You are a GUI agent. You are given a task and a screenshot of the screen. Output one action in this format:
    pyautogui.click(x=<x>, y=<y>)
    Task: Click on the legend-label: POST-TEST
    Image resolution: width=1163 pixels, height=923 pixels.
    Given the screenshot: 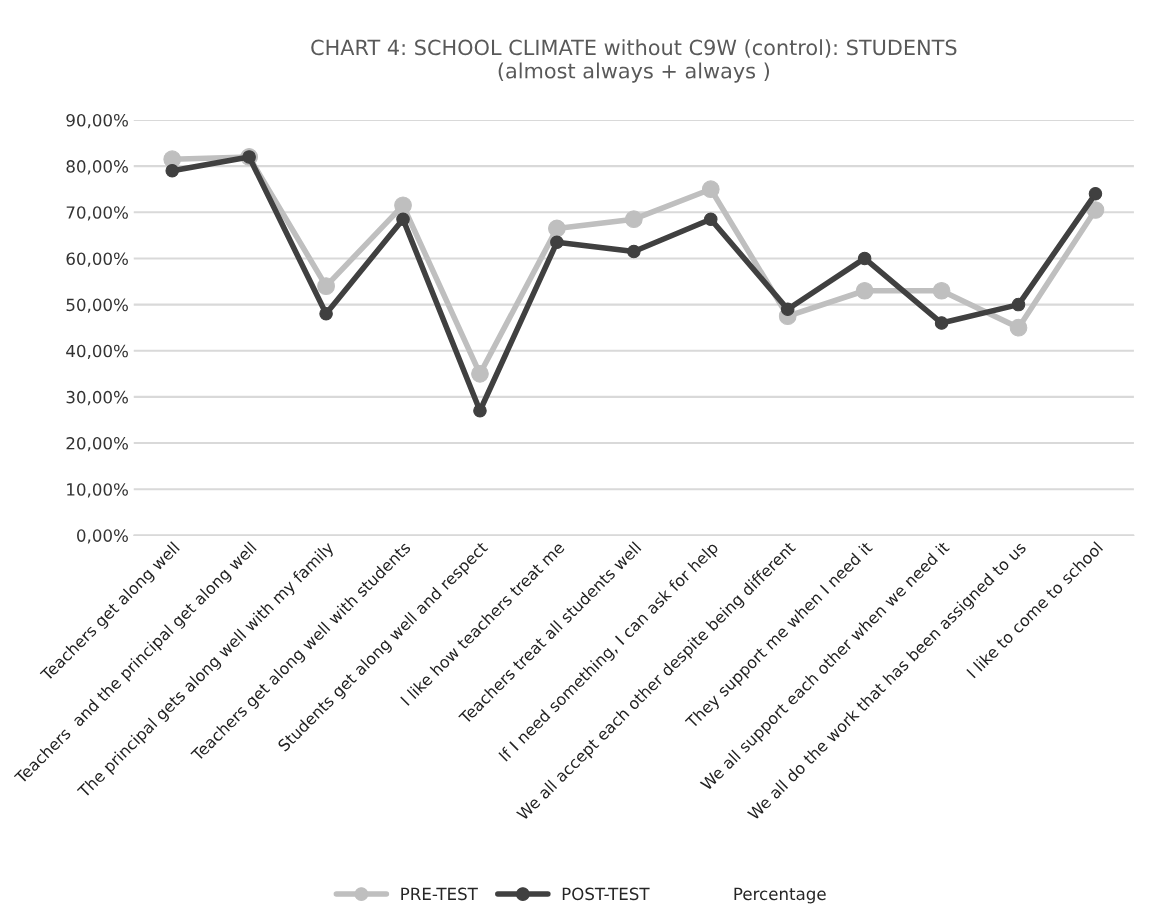 What is the action you would take?
    pyautogui.click(x=606, y=894)
    